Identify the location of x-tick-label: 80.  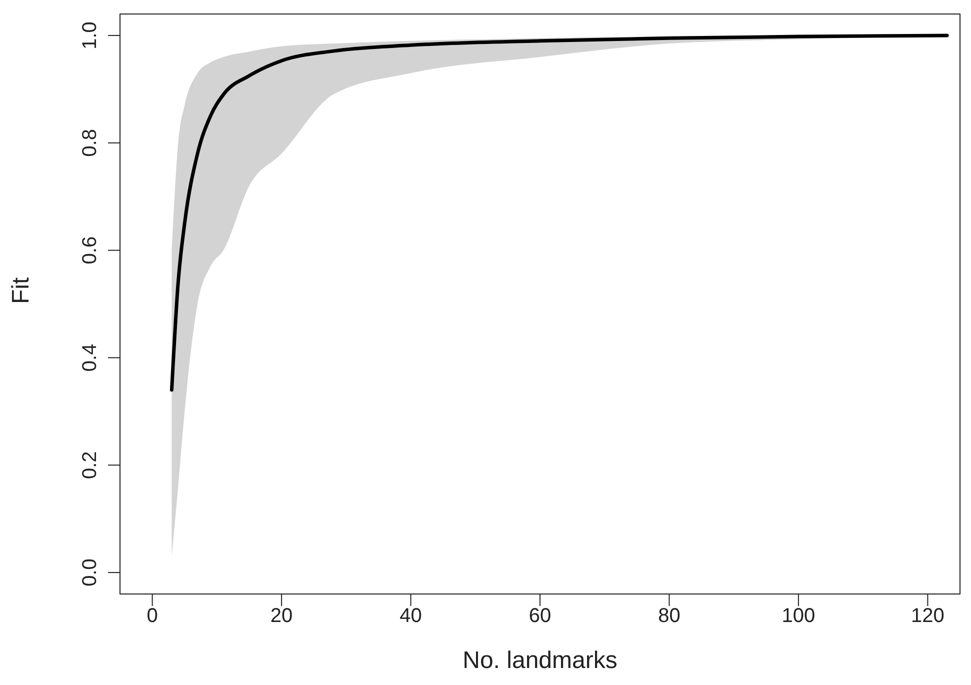
(669, 616).